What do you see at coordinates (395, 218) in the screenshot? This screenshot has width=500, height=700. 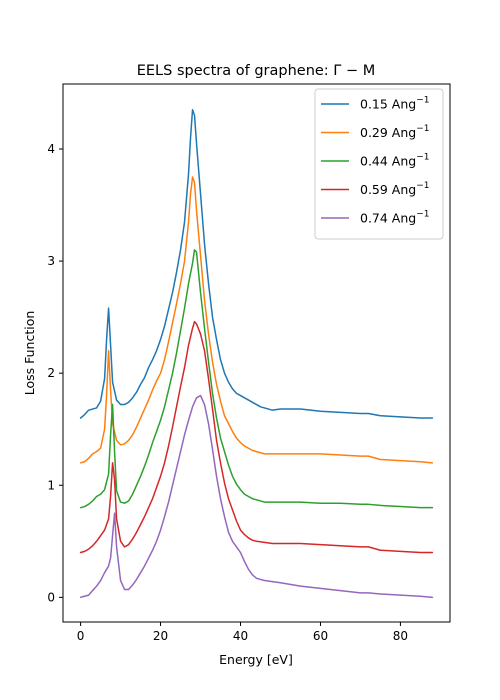 I see `legend-label-5: 0.74 Ang−1` at bounding box center [395, 218].